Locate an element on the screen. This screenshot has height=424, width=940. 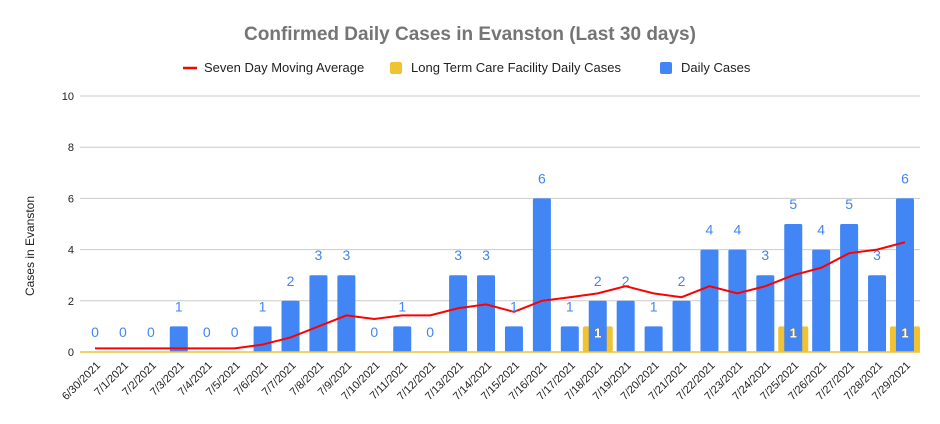
y-tick-label: 6 is located at coordinates (71, 199).